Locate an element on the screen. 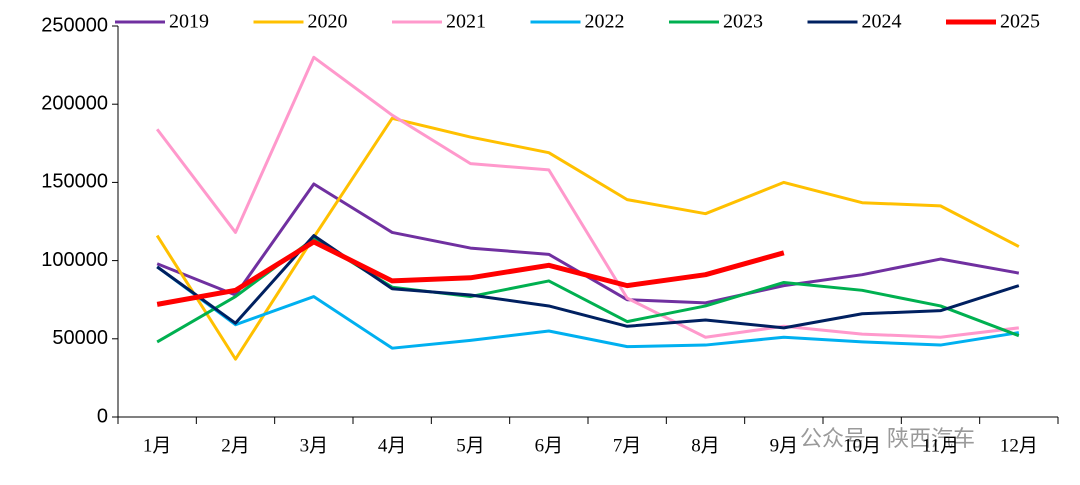 The width and height of the screenshot is (1080, 485). x-tick-label: 4月 is located at coordinates (392, 445).